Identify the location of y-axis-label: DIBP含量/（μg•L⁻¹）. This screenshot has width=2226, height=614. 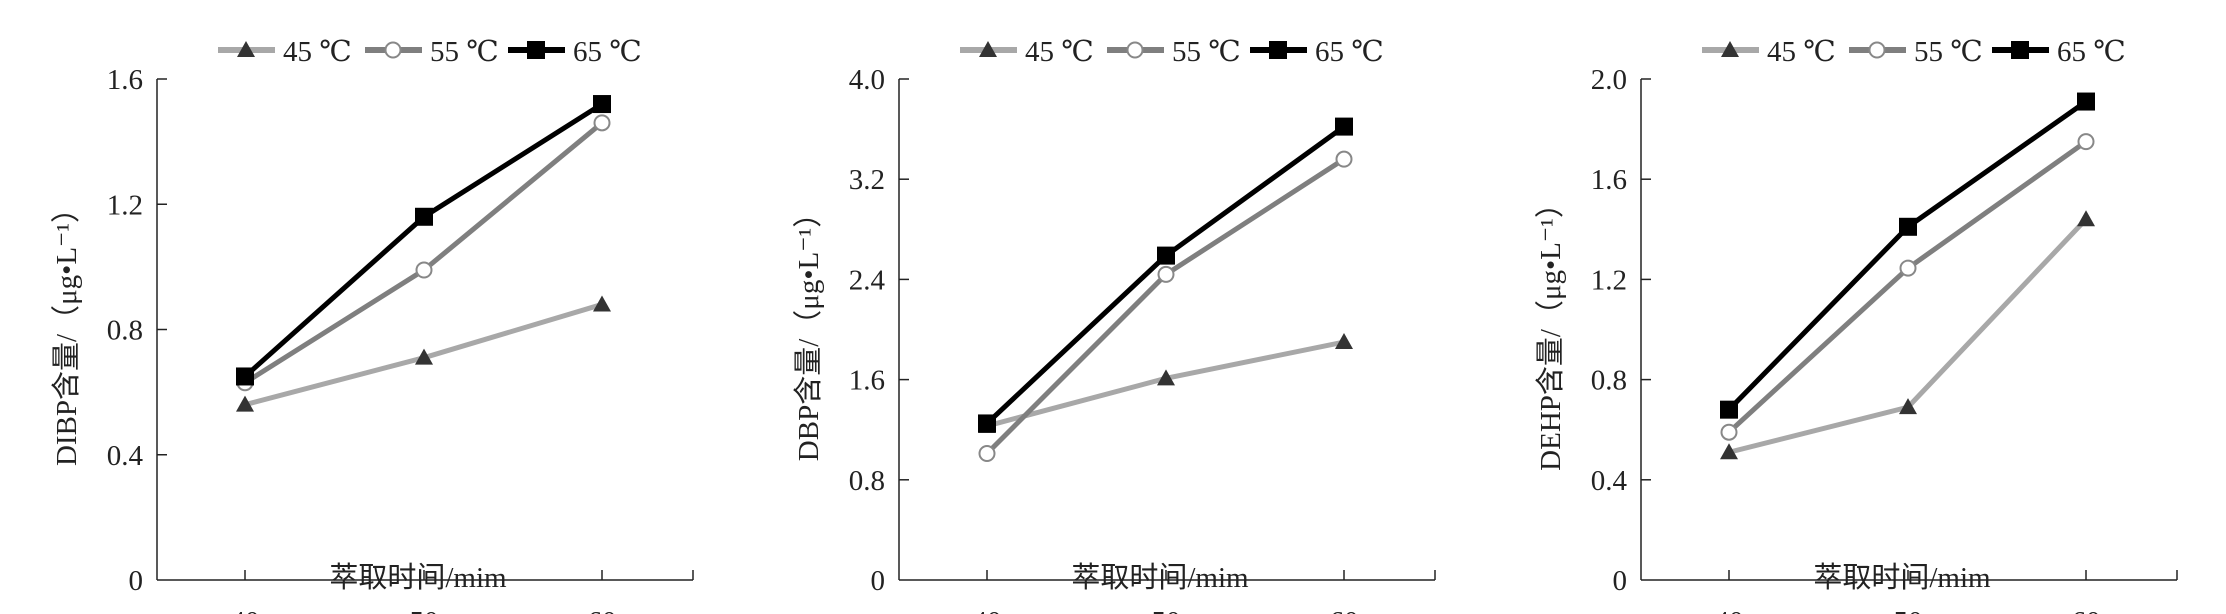
(66, 330).